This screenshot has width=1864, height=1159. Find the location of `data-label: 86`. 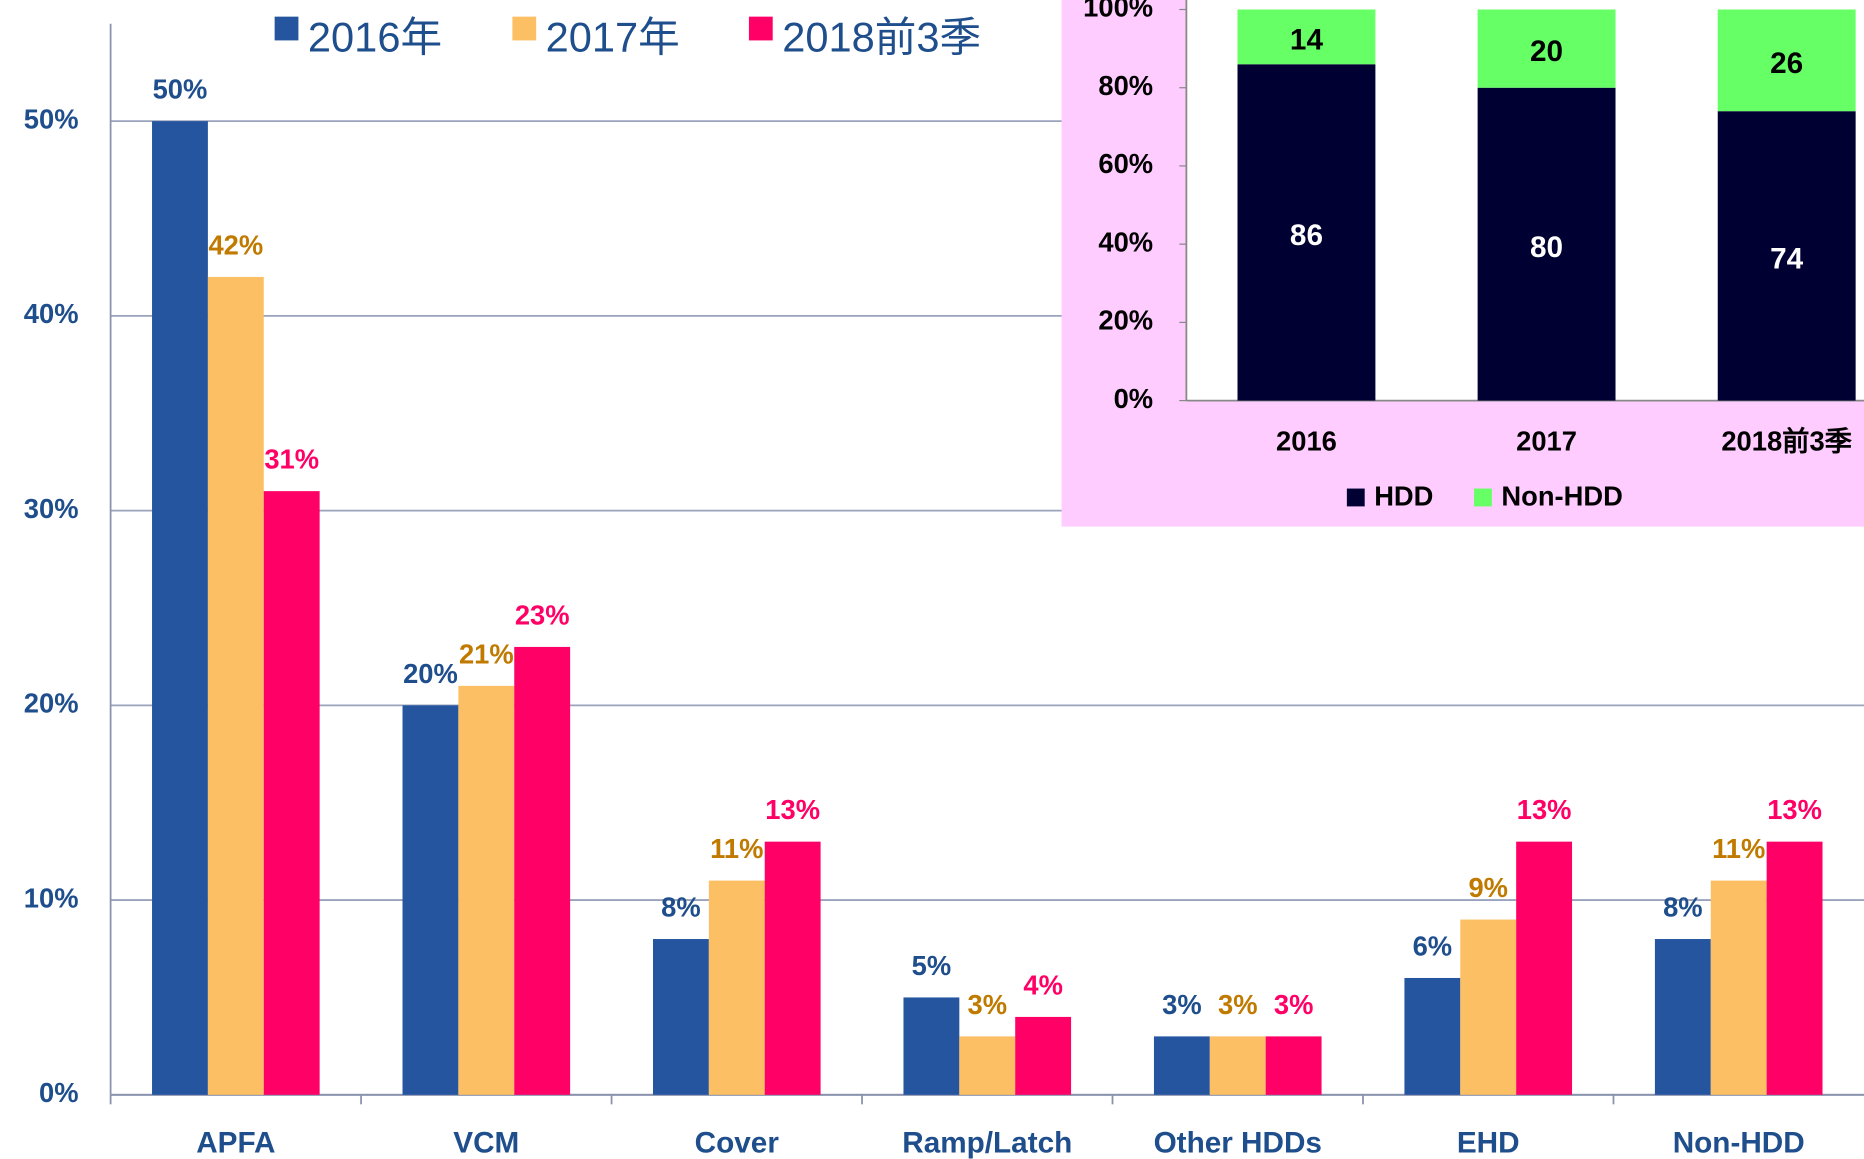

data-label: 86 is located at coordinates (1306, 235).